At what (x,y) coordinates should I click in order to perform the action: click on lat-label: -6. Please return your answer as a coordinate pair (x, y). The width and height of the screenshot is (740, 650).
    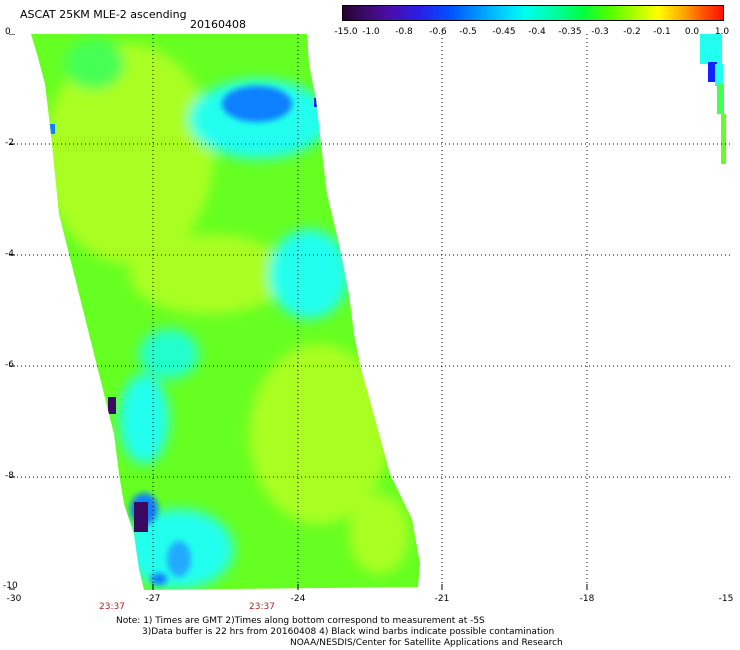
    Looking at the image, I should click on (9, 365).